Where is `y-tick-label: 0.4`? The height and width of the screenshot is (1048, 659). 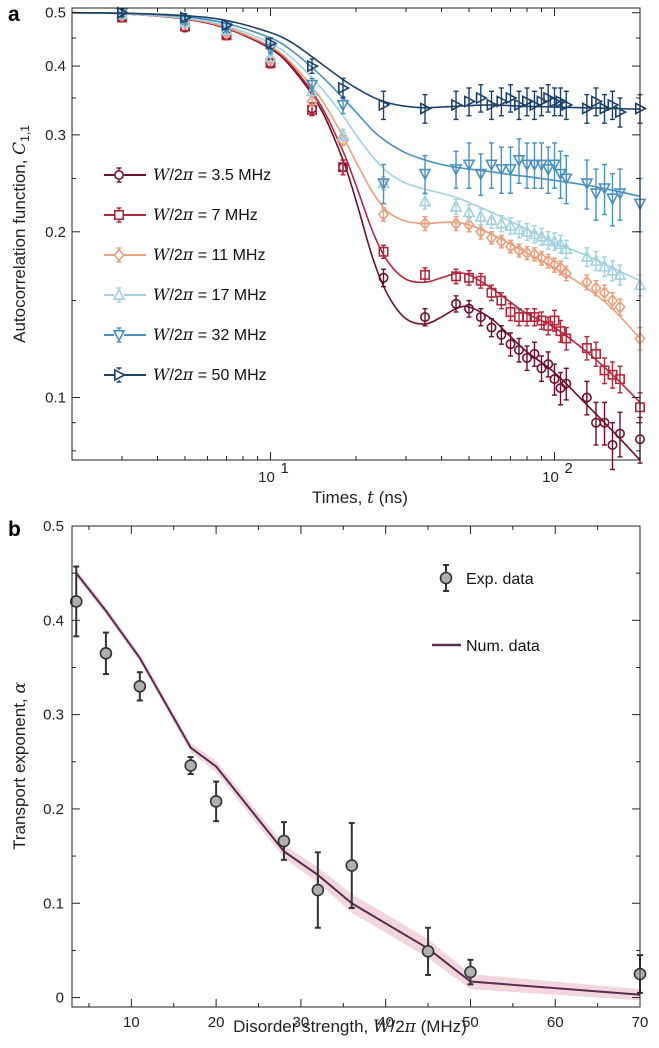 y-tick-label: 0.4 is located at coordinates (55, 66).